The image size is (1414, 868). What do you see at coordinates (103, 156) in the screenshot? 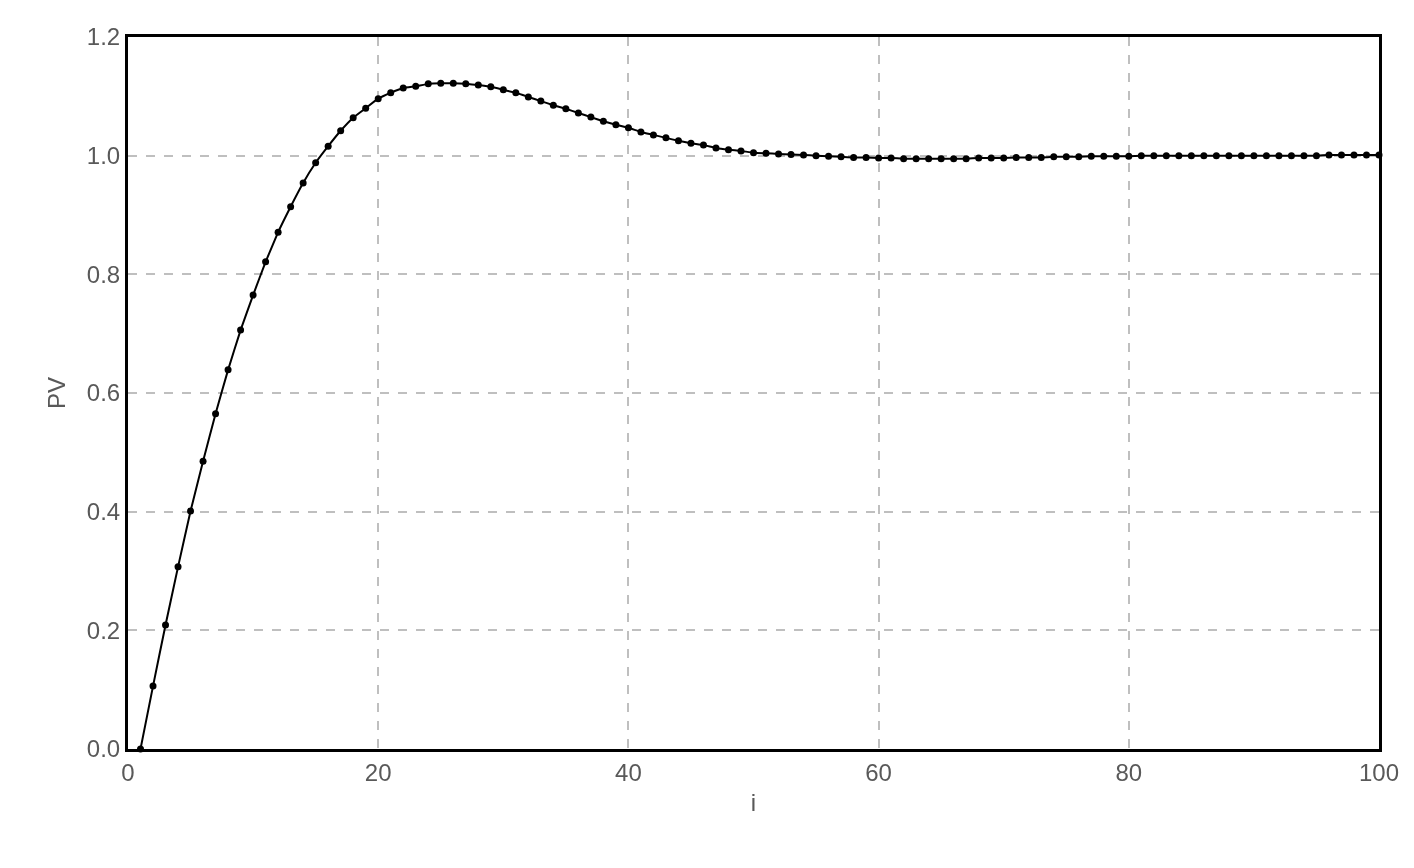
I see `y-tick-label: 1.0` at bounding box center [103, 156].